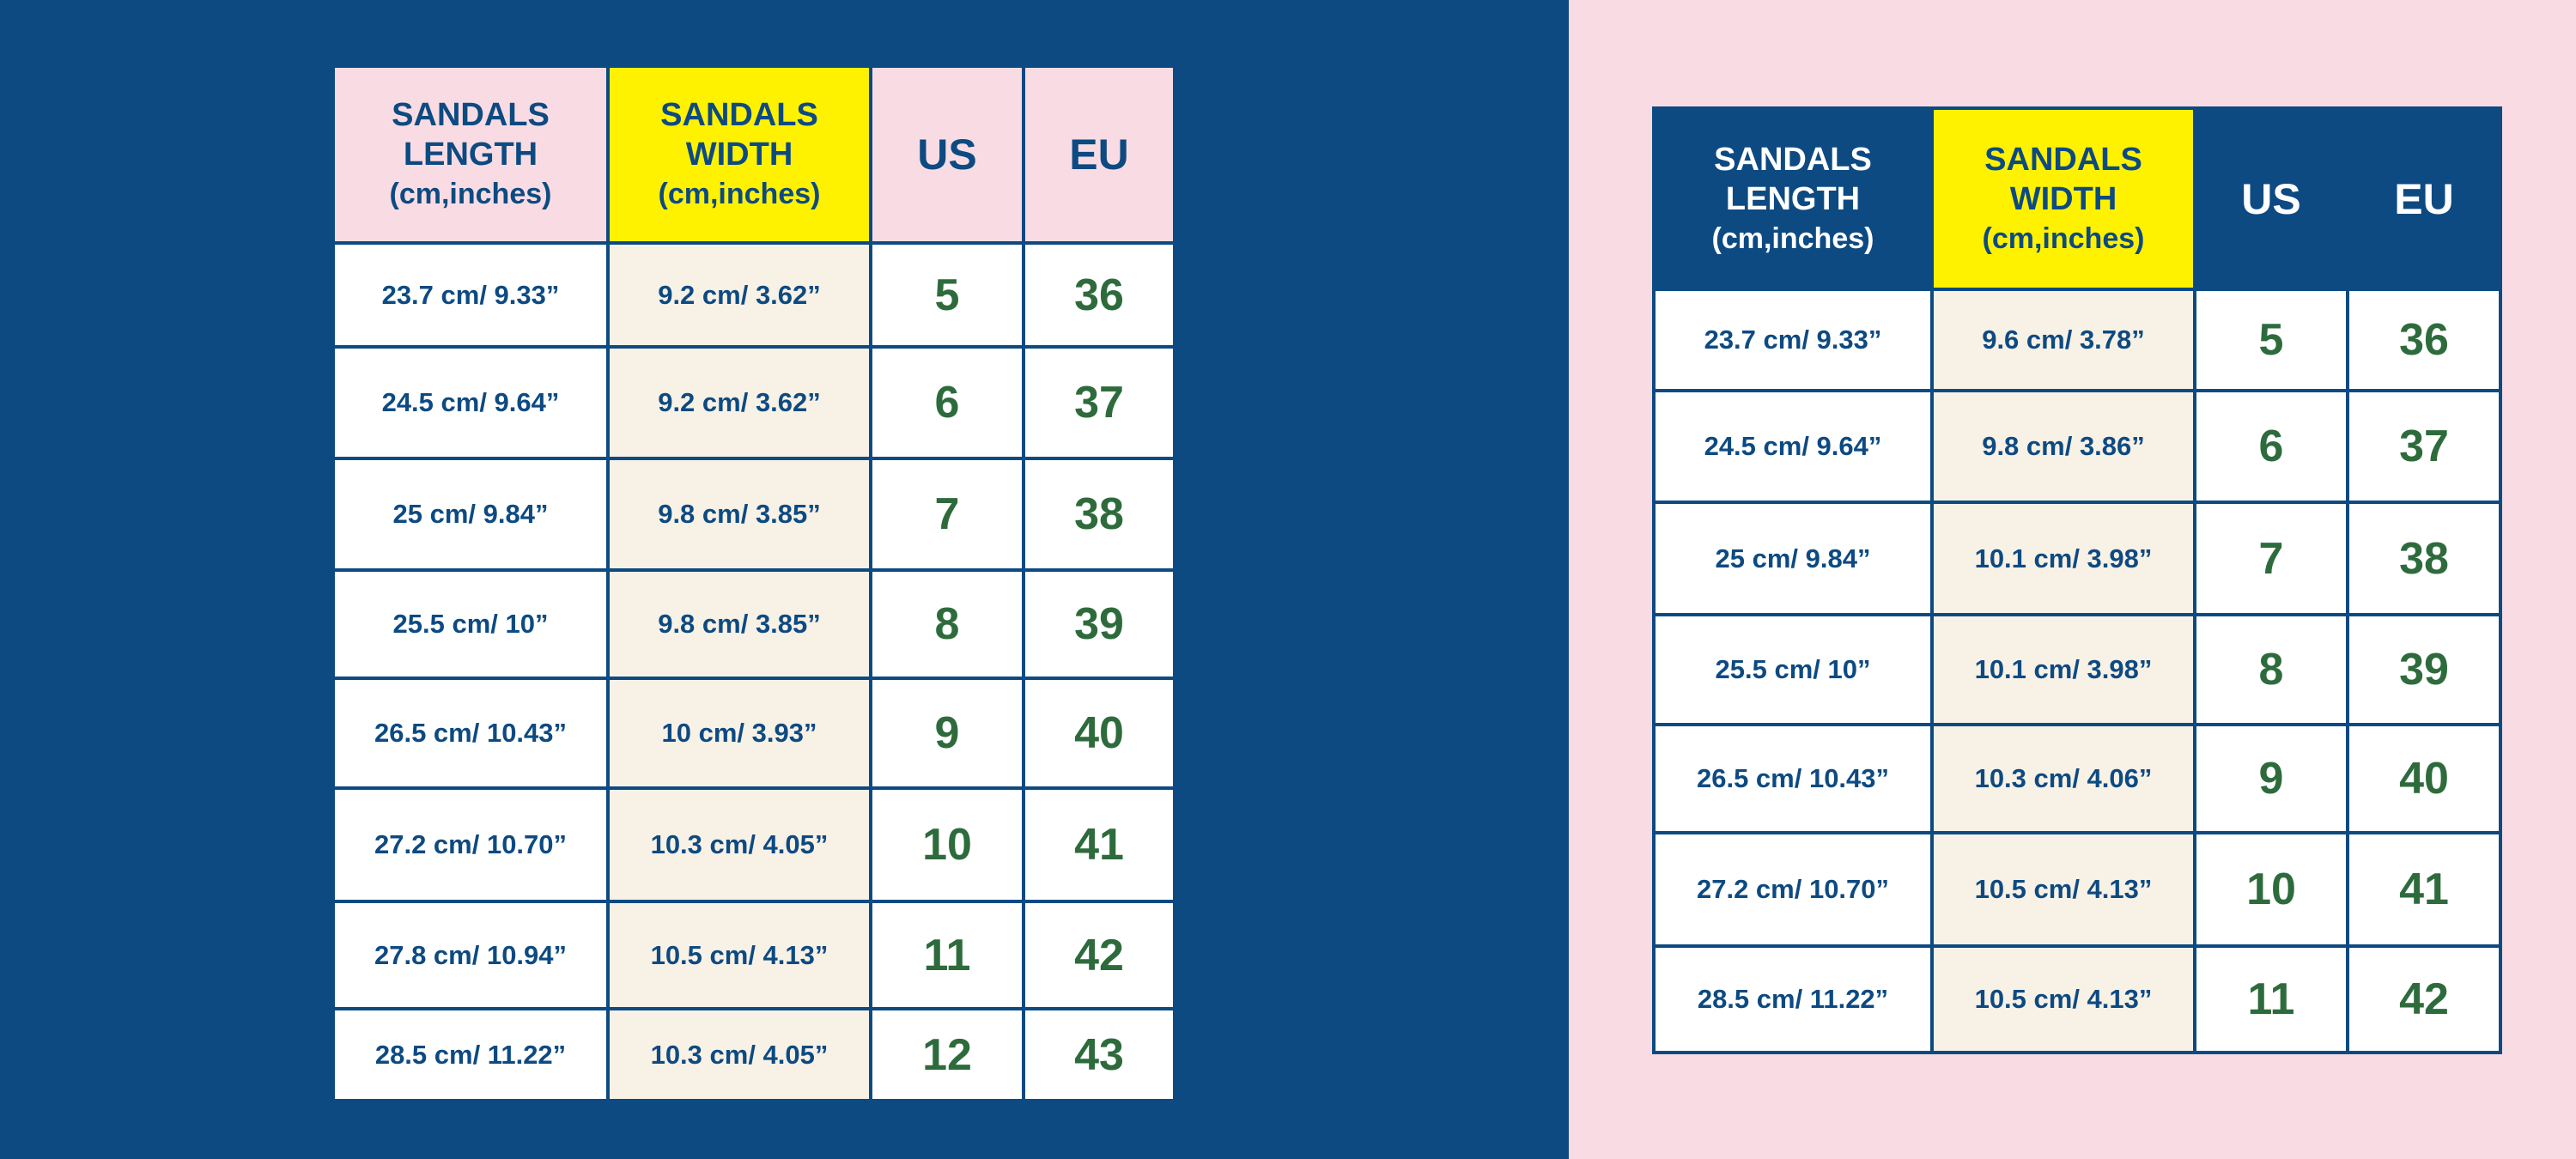  What do you see at coordinates (2063, 447) in the screenshot?
I see `width-cell: 9.8 cm/ 3.86”` at bounding box center [2063, 447].